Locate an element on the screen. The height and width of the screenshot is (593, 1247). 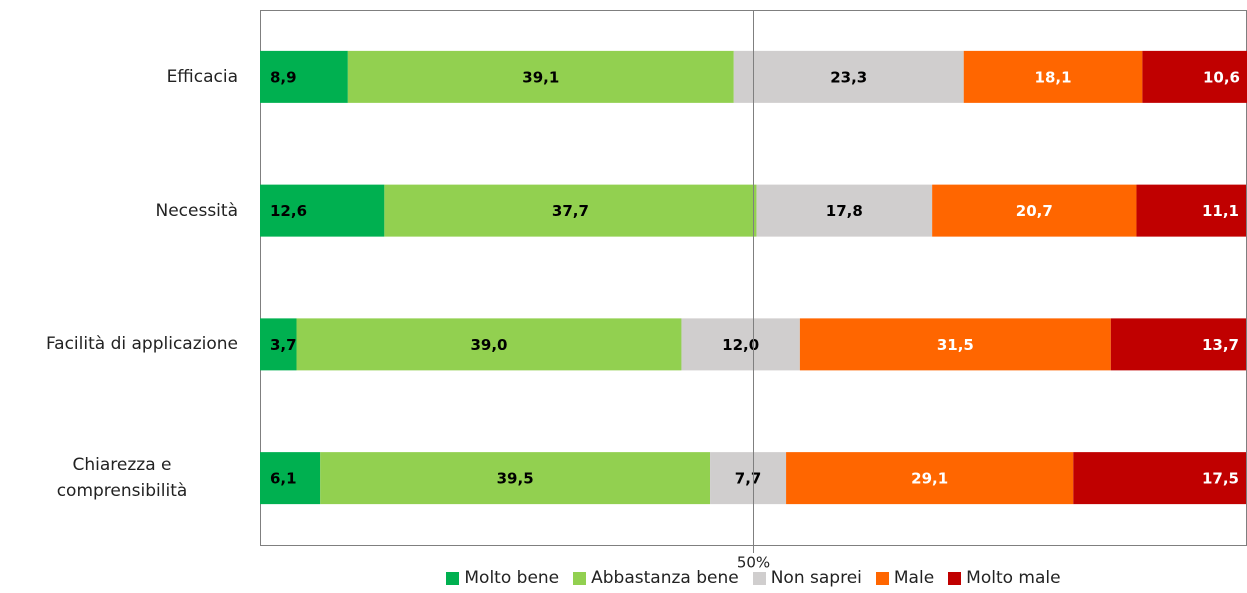
data-label: 23,3 is located at coordinates (848, 77).